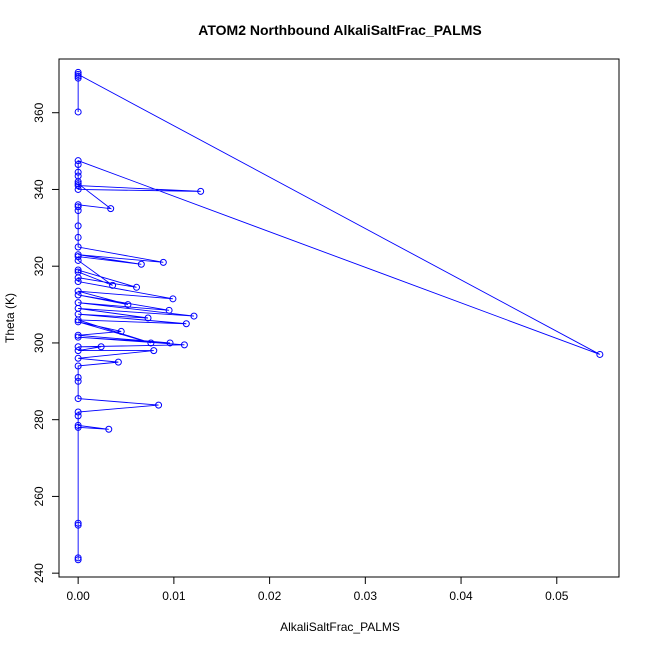 The width and height of the screenshot is (650, 650). Describe the element at coordinates (174, 596) in the screenshot. I see `x-tick-label: 0.01` at that location.